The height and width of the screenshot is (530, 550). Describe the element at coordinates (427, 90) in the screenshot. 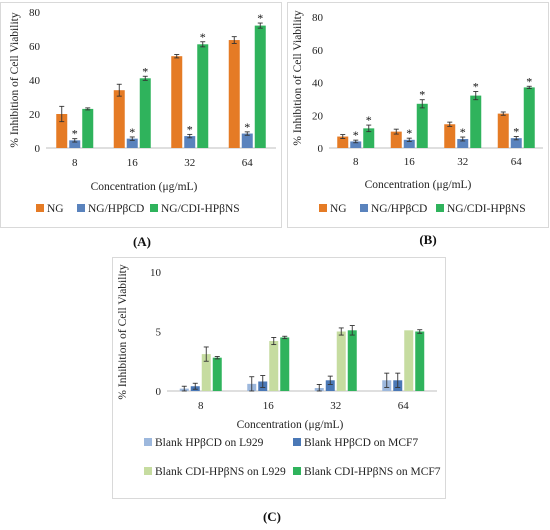

I see `panel-b-plot: 0 20 40 60 80 * * 8 * * 16 * * 32 * * 64` at that location.